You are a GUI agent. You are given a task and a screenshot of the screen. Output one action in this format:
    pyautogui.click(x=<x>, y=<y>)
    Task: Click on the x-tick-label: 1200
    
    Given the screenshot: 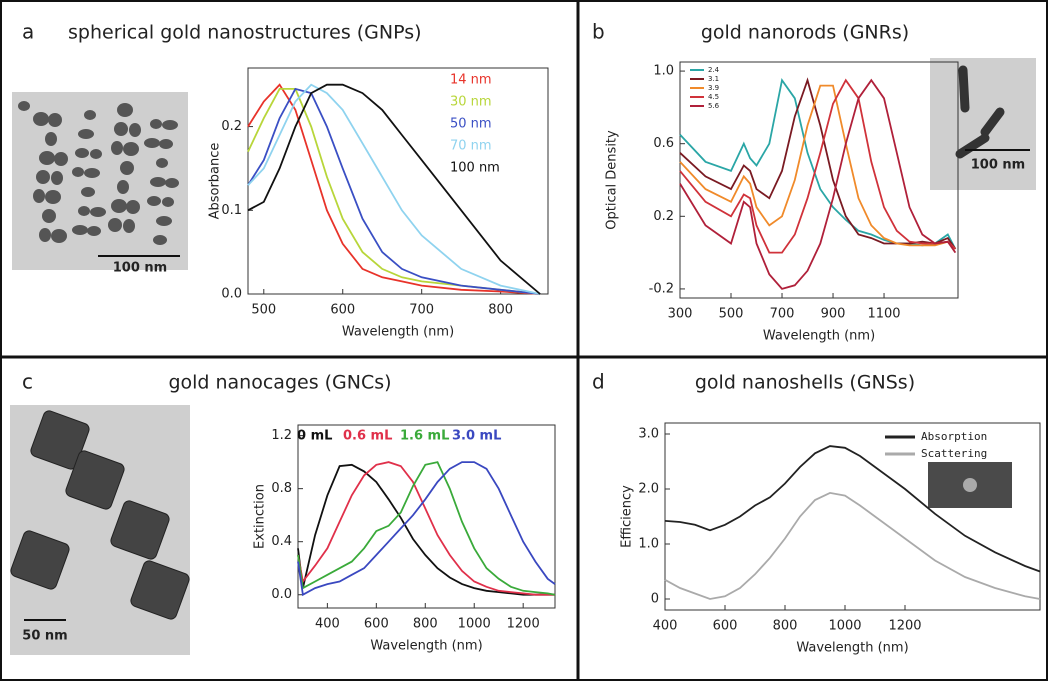 What is the action you would take?
    pyautogui.click(x=904, y=626)
    